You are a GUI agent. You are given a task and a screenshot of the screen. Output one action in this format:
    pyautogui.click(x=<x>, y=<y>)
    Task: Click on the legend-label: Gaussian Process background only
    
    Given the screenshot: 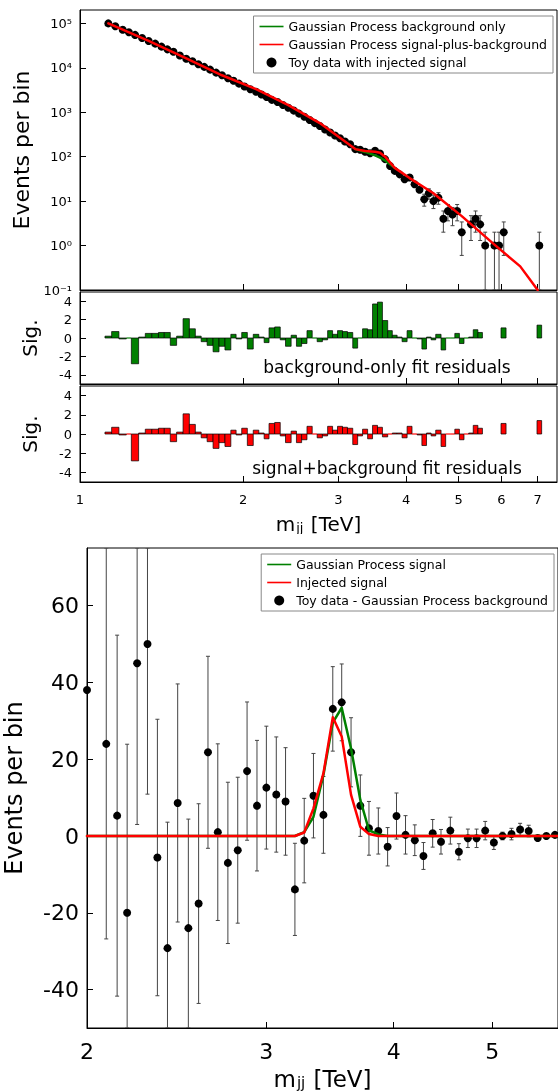 What is the action you would take?
    pyautogui.click(x=397, y=26)
    